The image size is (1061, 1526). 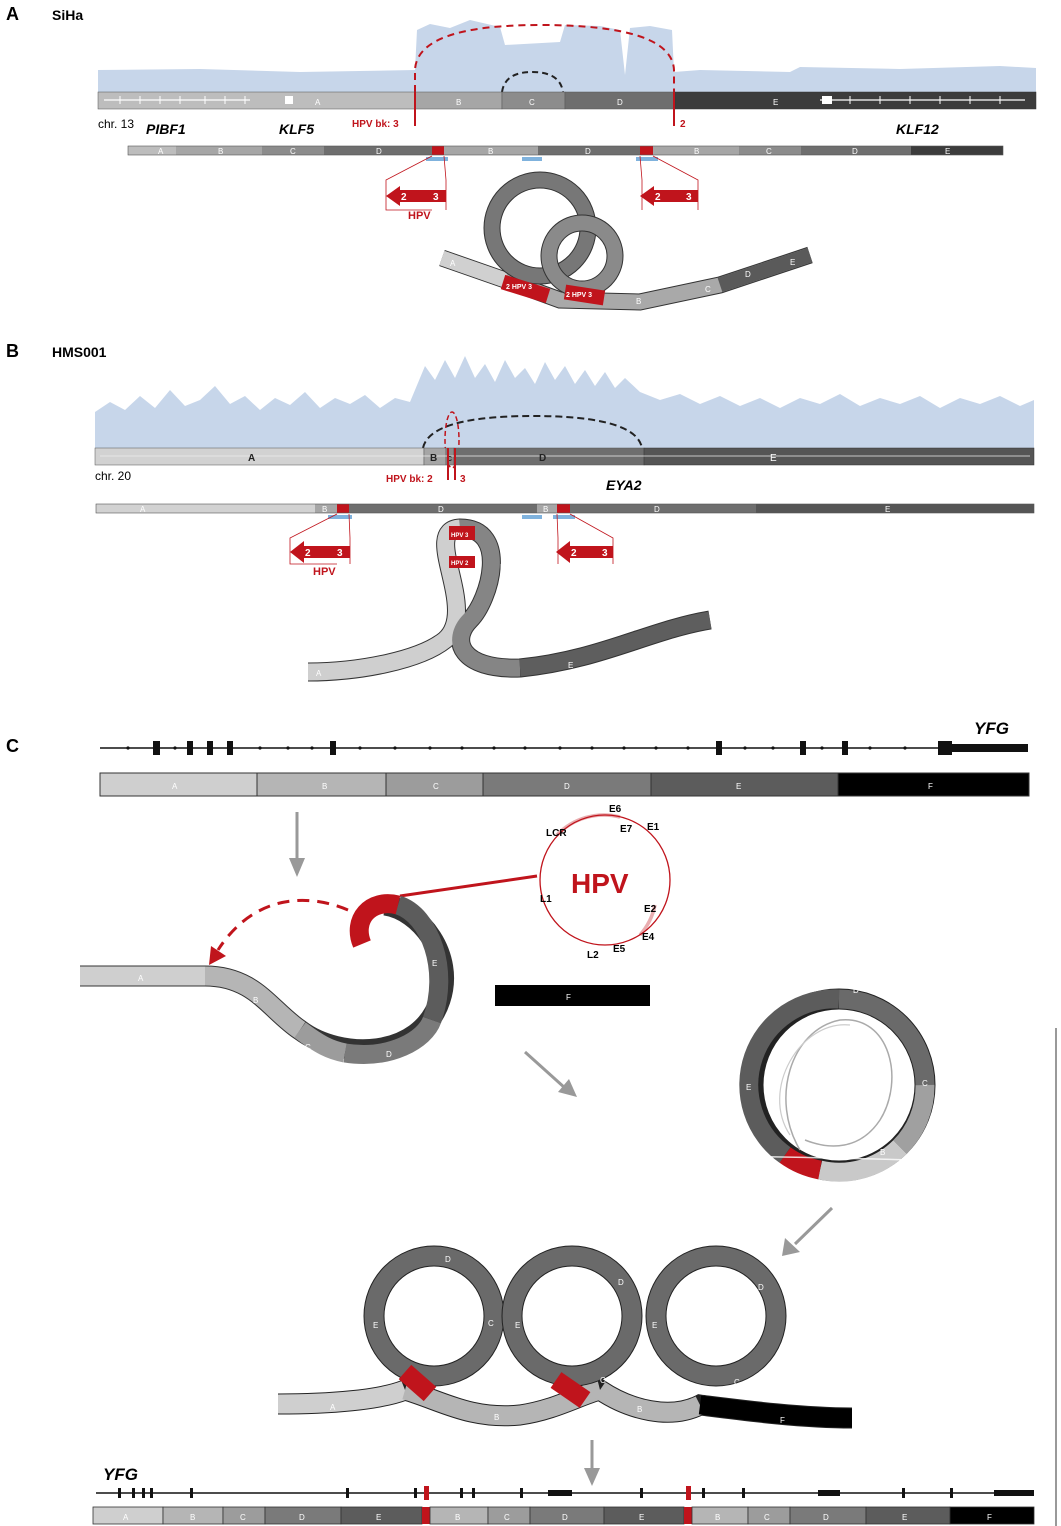 I want to click on tri-lbl-d2: D, so click(x=621, y=1282).